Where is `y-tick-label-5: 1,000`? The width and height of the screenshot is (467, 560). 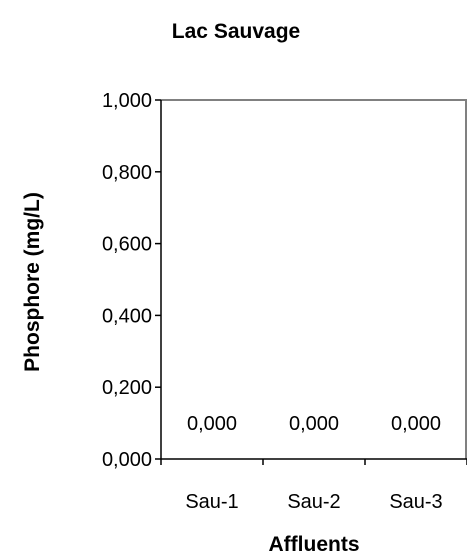 y-tick-label-5: 1,000 is located at coordinates (127, 101).